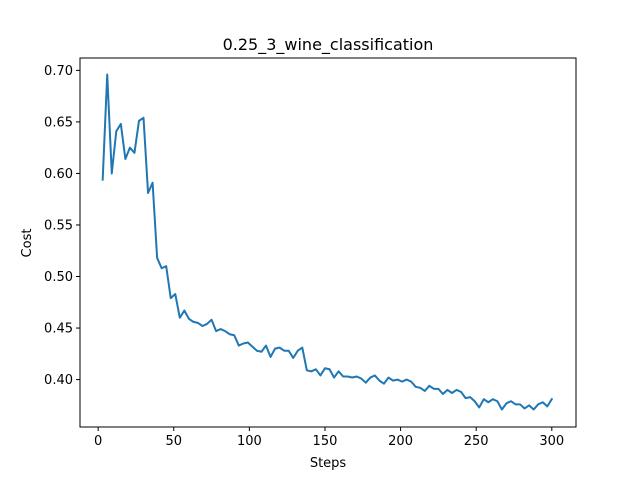 The width and height of the screenshot is (640, 480). I want to click on chart-title: 0.25_3_wine_classification, so click(328, 45).